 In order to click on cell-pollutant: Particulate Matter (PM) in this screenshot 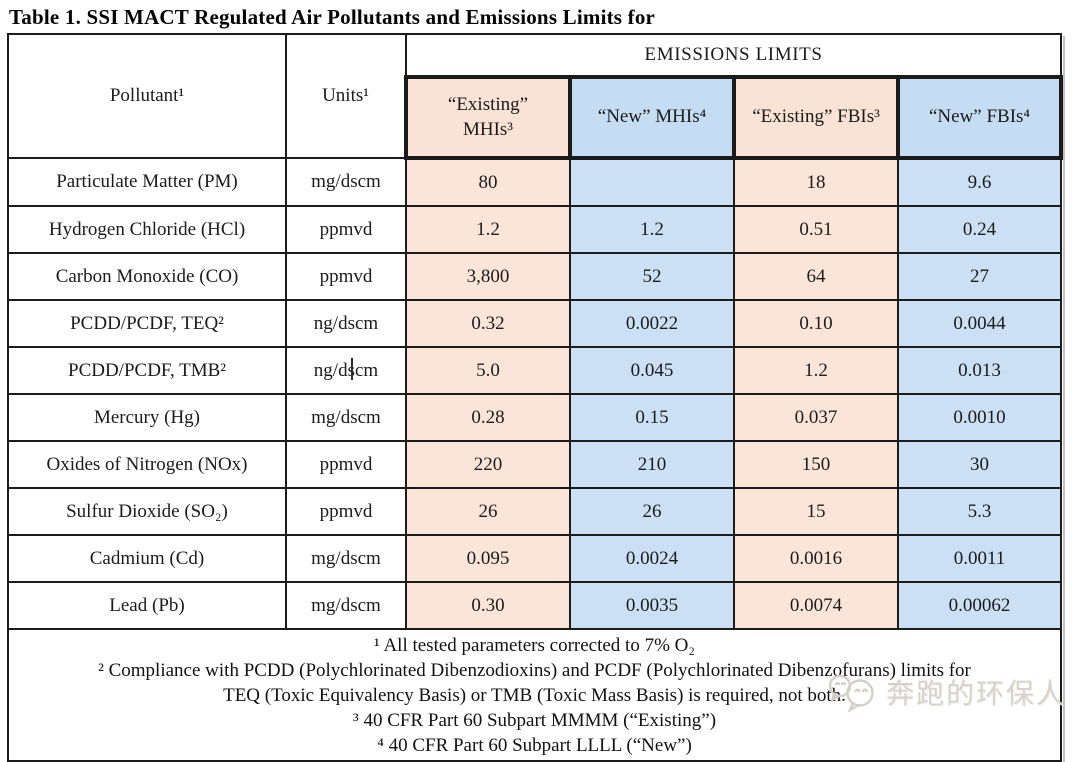, I will do `click(147, 182)`.